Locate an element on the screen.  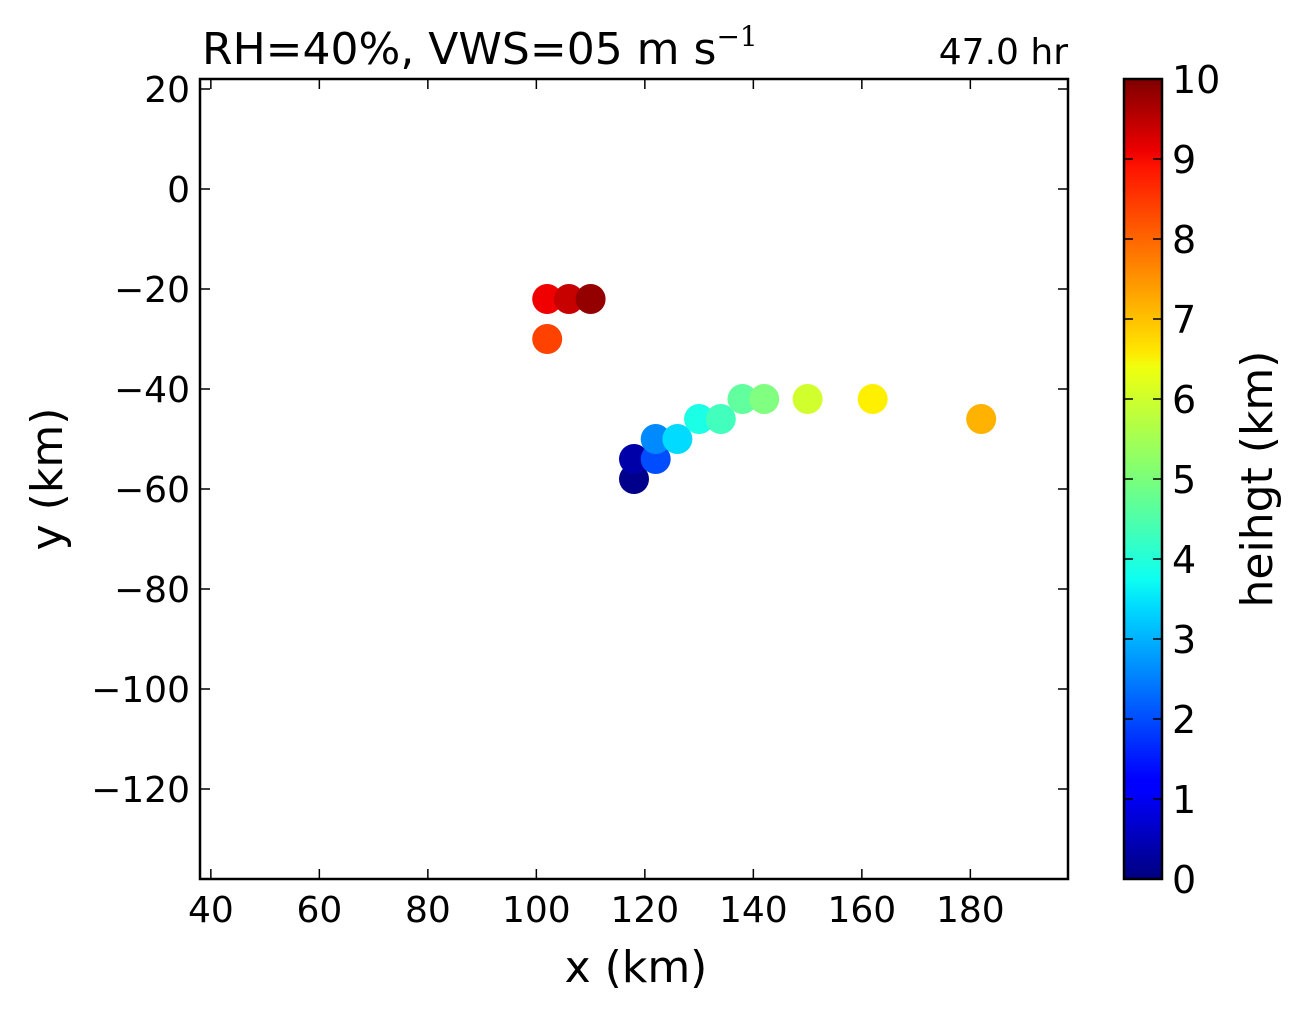
colorbar-tick-label: 8 is located at coordinates (1184, 240).